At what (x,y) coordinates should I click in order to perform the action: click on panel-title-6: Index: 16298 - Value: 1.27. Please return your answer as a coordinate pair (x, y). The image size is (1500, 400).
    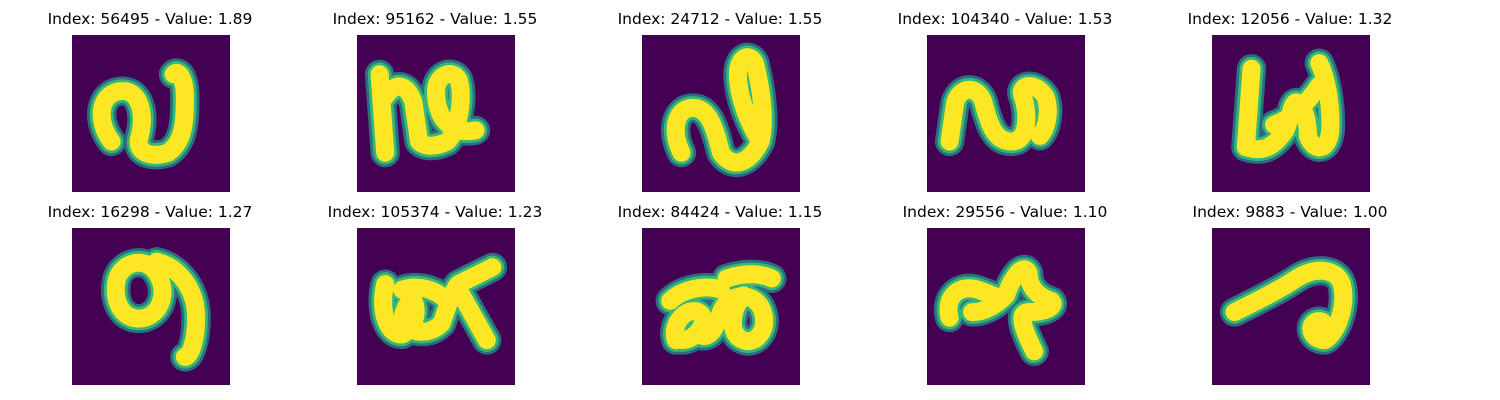
    Looking at the image, I should click on (150, 212).